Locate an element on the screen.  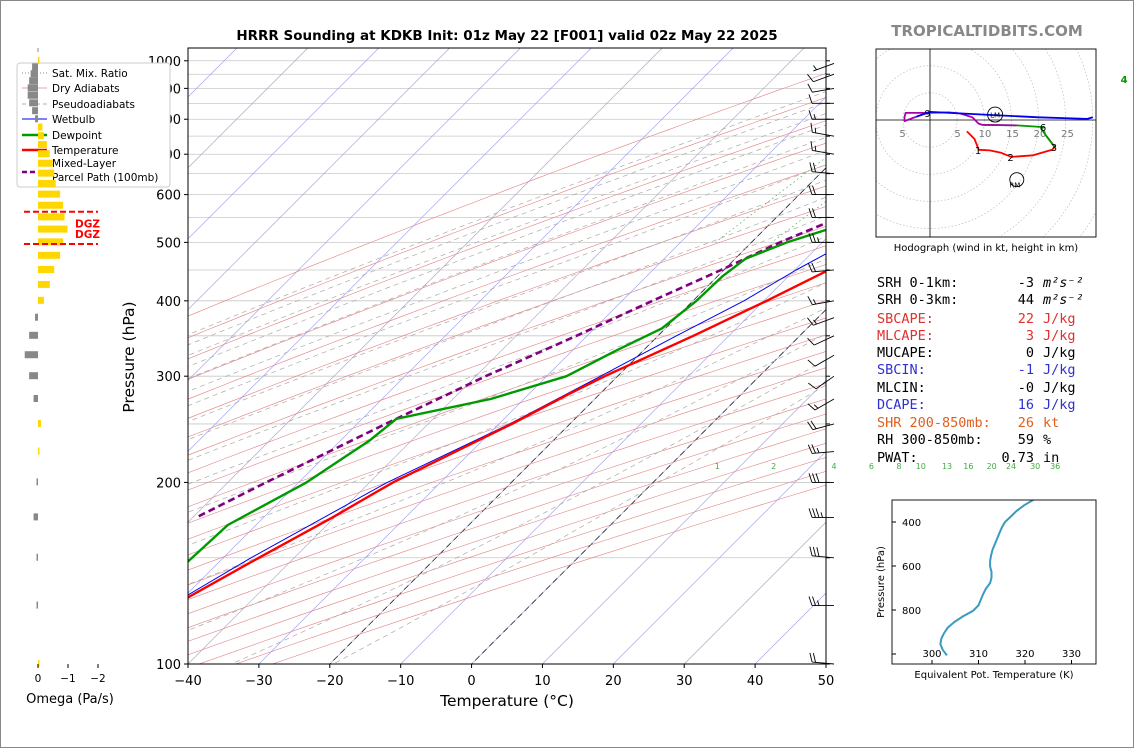
legend-label: Dewpoint is located at coordinates (77, 136).